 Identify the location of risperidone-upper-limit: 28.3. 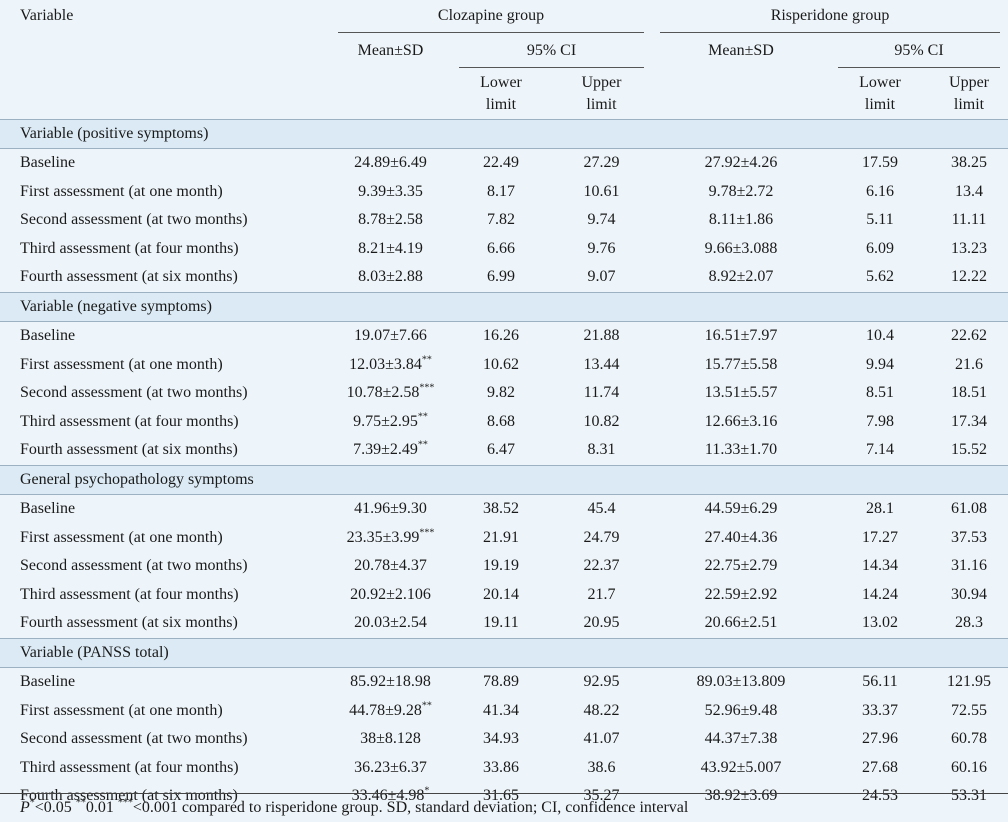
(969, 623).